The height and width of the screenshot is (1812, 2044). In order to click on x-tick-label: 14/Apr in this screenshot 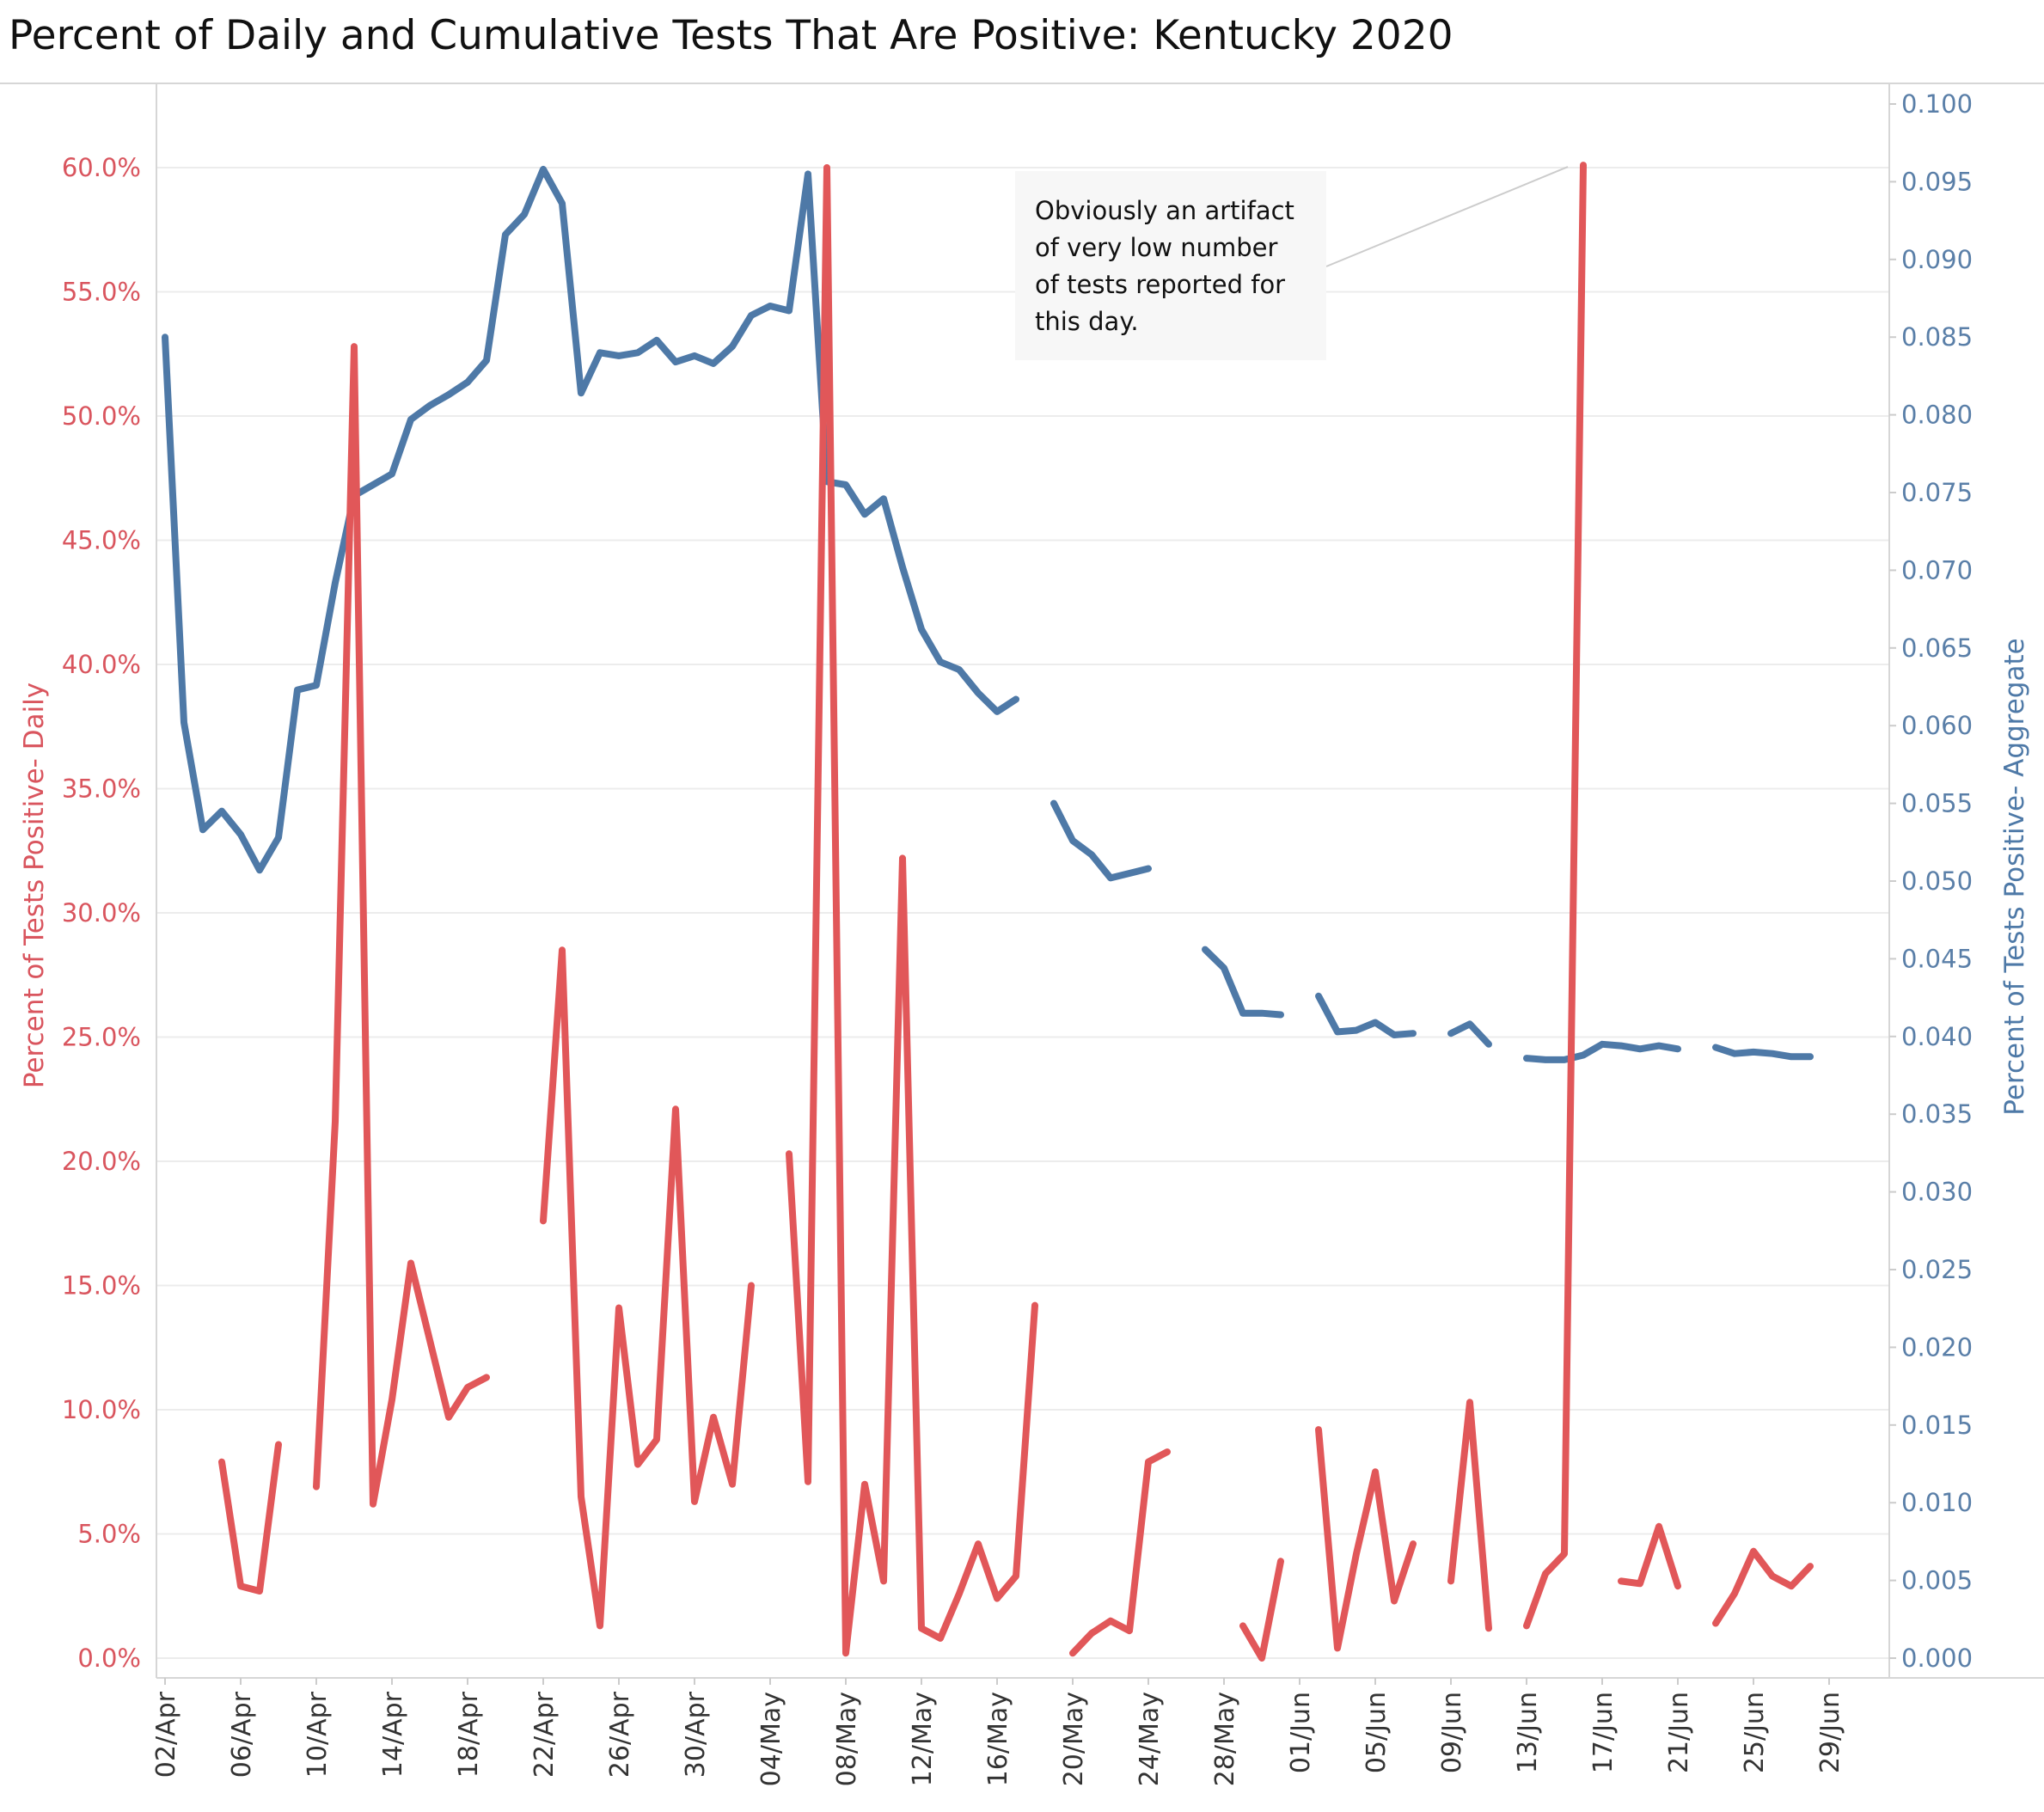, I will do `click(393, 1734)`.